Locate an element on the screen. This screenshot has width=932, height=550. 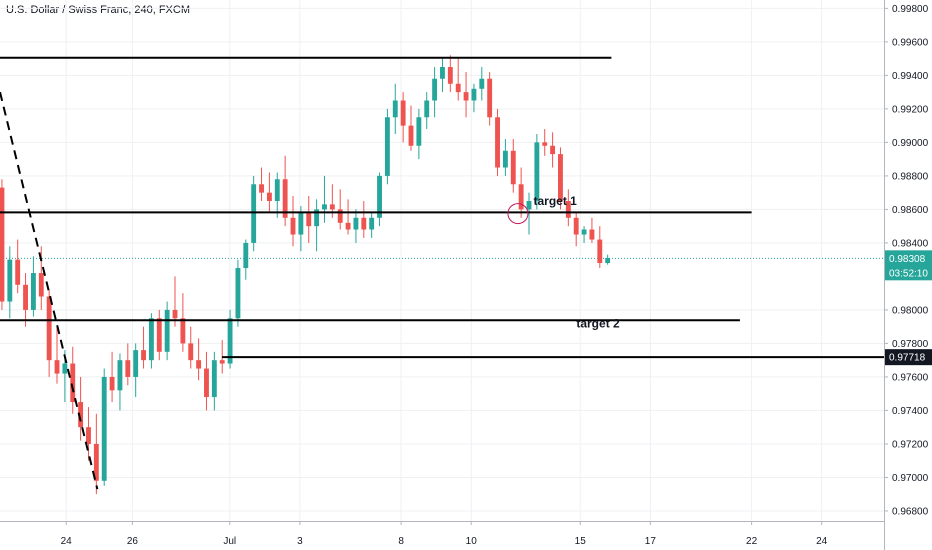
y-tick-label: 0.99000 is located at coordinates (910, 143).